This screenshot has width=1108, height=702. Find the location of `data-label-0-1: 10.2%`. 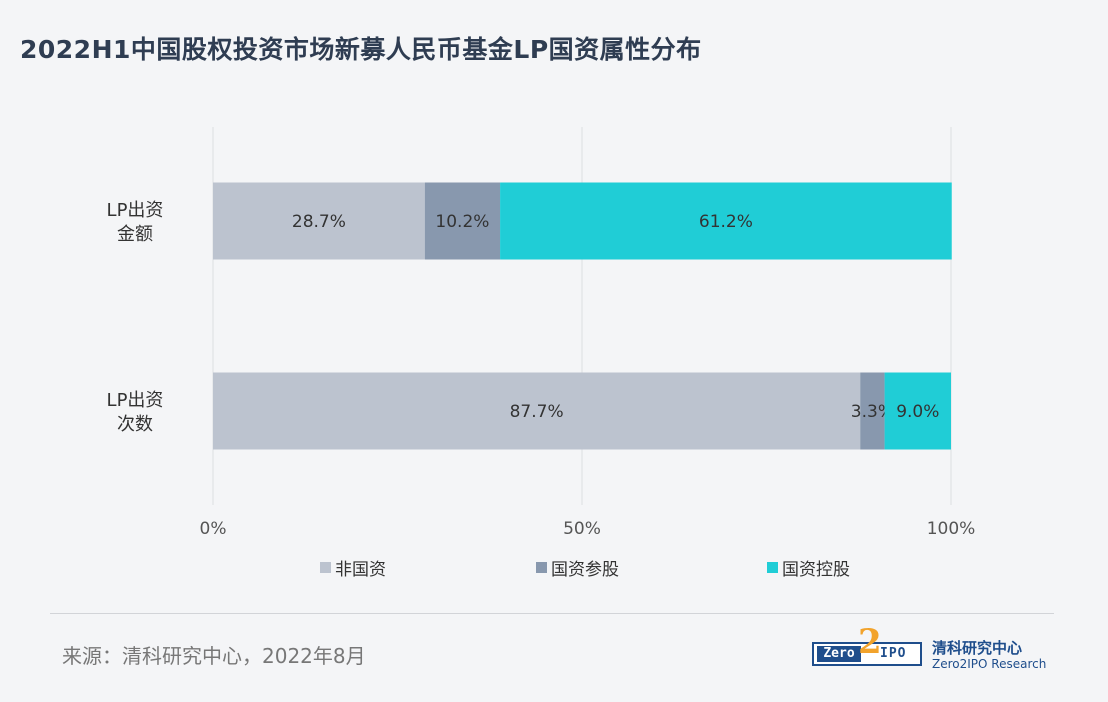

data-label-0-1: 10.2% is located at coordinates (462, 222).